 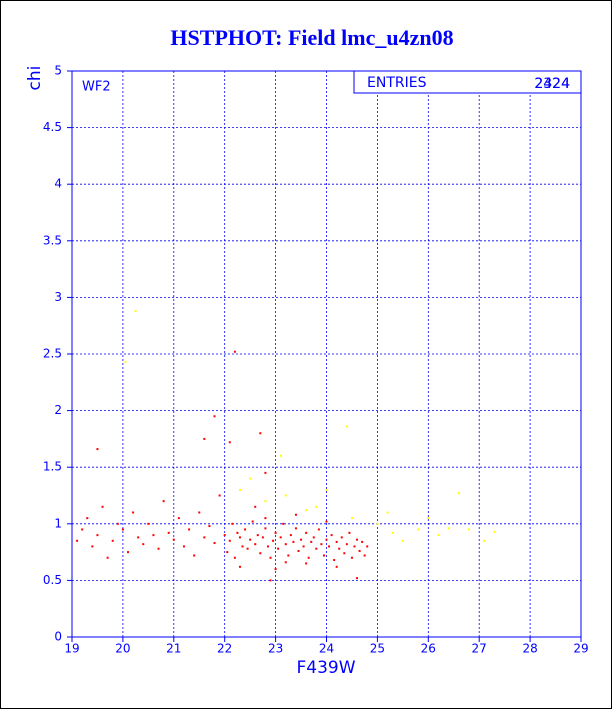 I want to click on y-tick-label: 2.5, so click(x=52, y=354).